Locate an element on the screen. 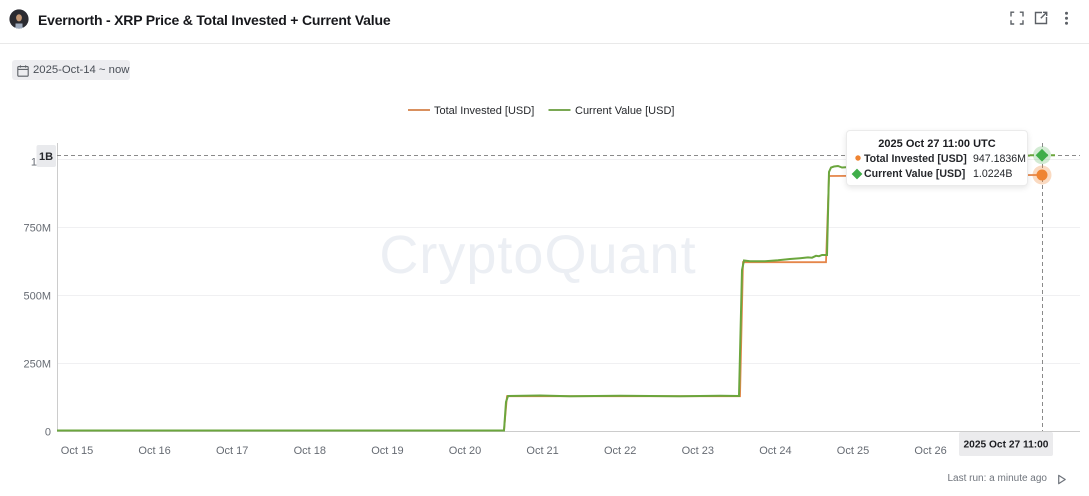 The image size is (1089, 496). svg-text: Oct 18 is located at coordinates (310, 451).